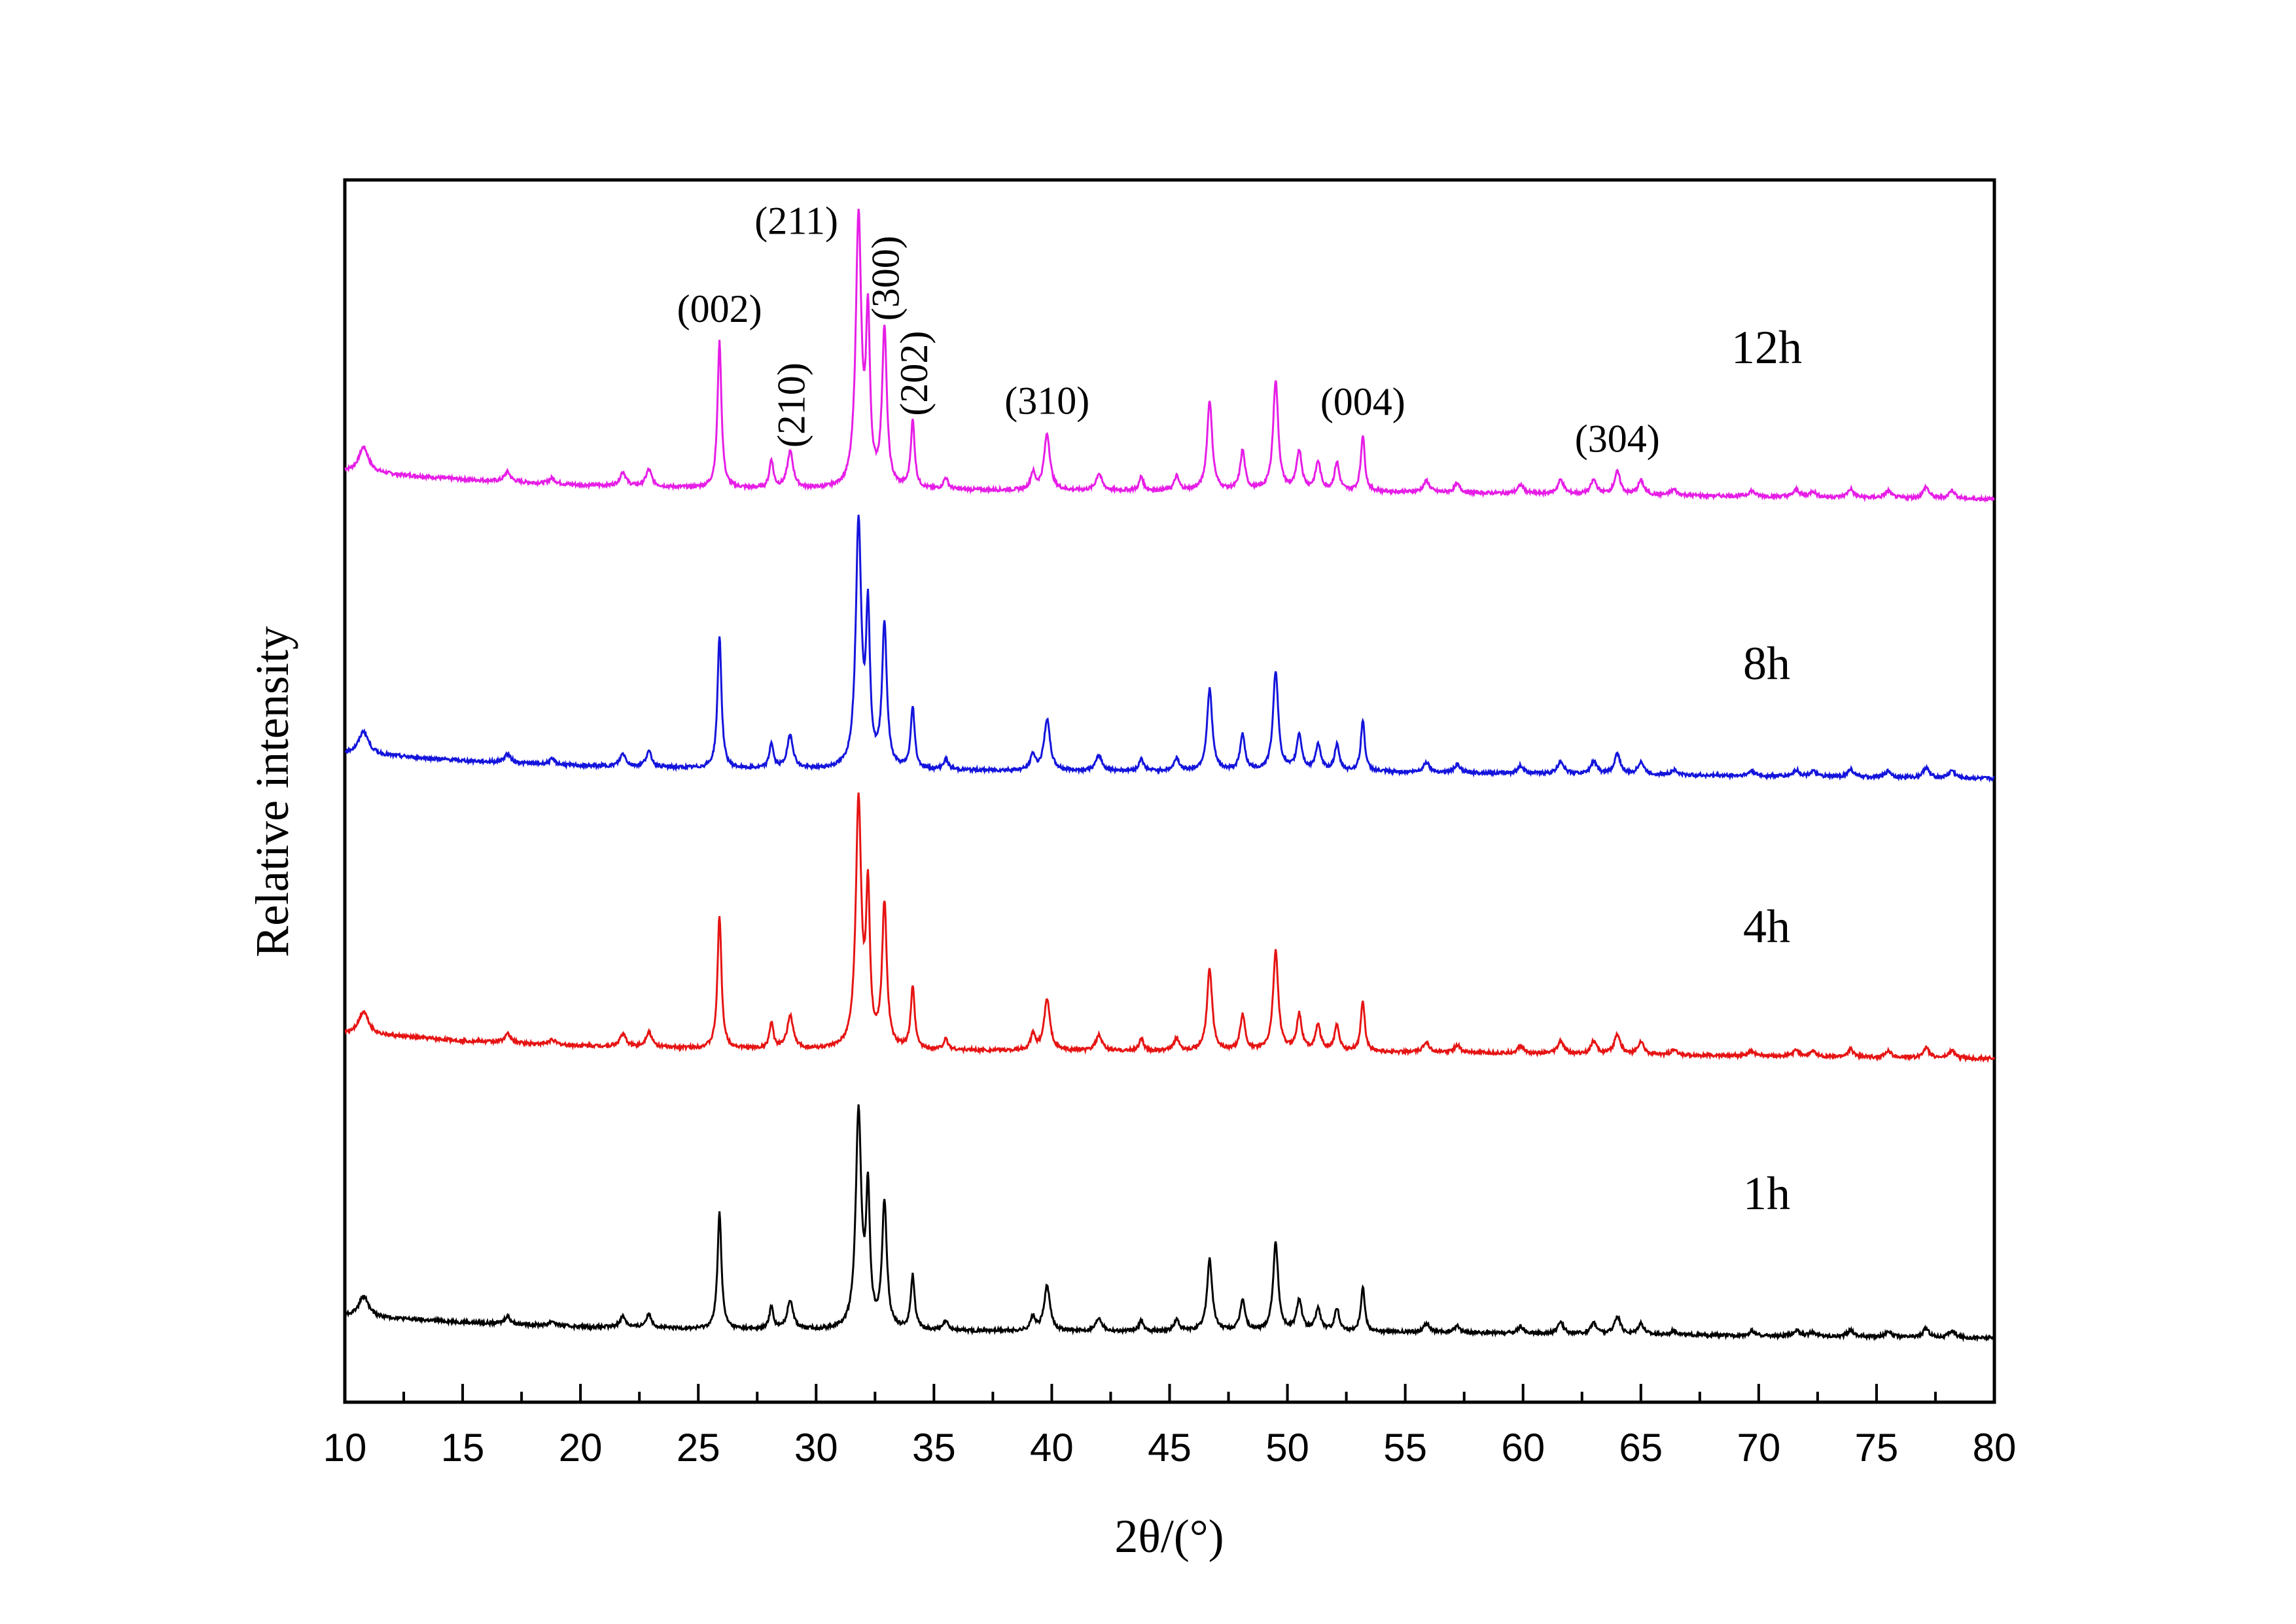 Image resolution: width=2296 pixels, height=1624 pixels. Describe the element at coordinates (1169, 1536) in the screenshot. I see `x-axis-title: 2θ/(°)` at that location.